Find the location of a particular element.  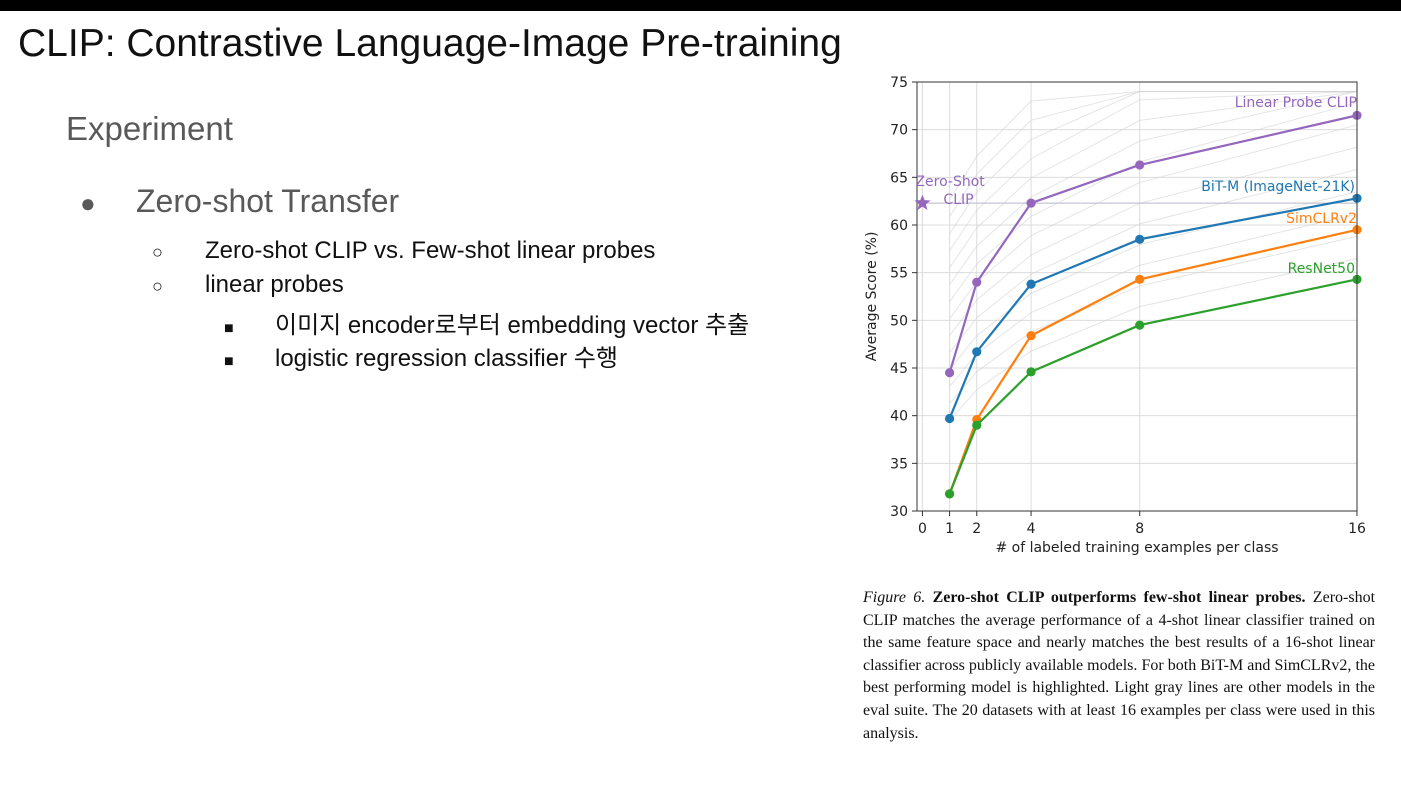

y-tick-label: 45 is located at coordinates (899, 369).